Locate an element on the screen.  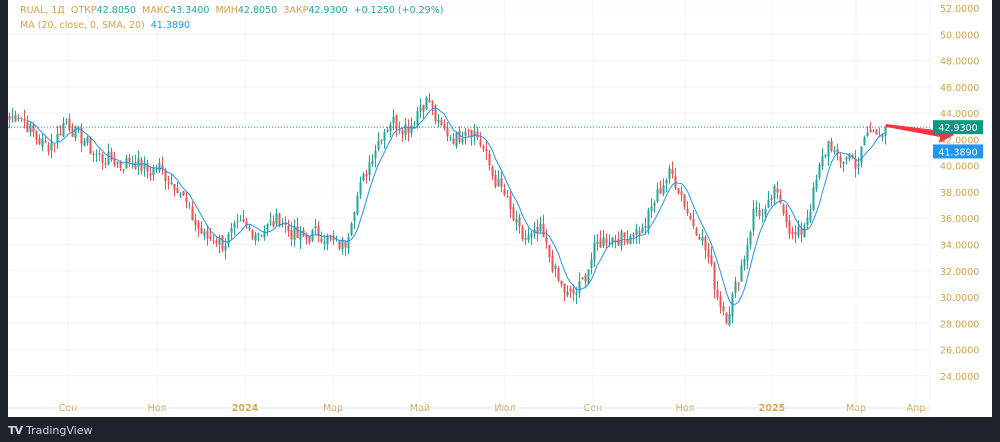
symbol: RUAL, 1Д is located at coordinates (42, 10).